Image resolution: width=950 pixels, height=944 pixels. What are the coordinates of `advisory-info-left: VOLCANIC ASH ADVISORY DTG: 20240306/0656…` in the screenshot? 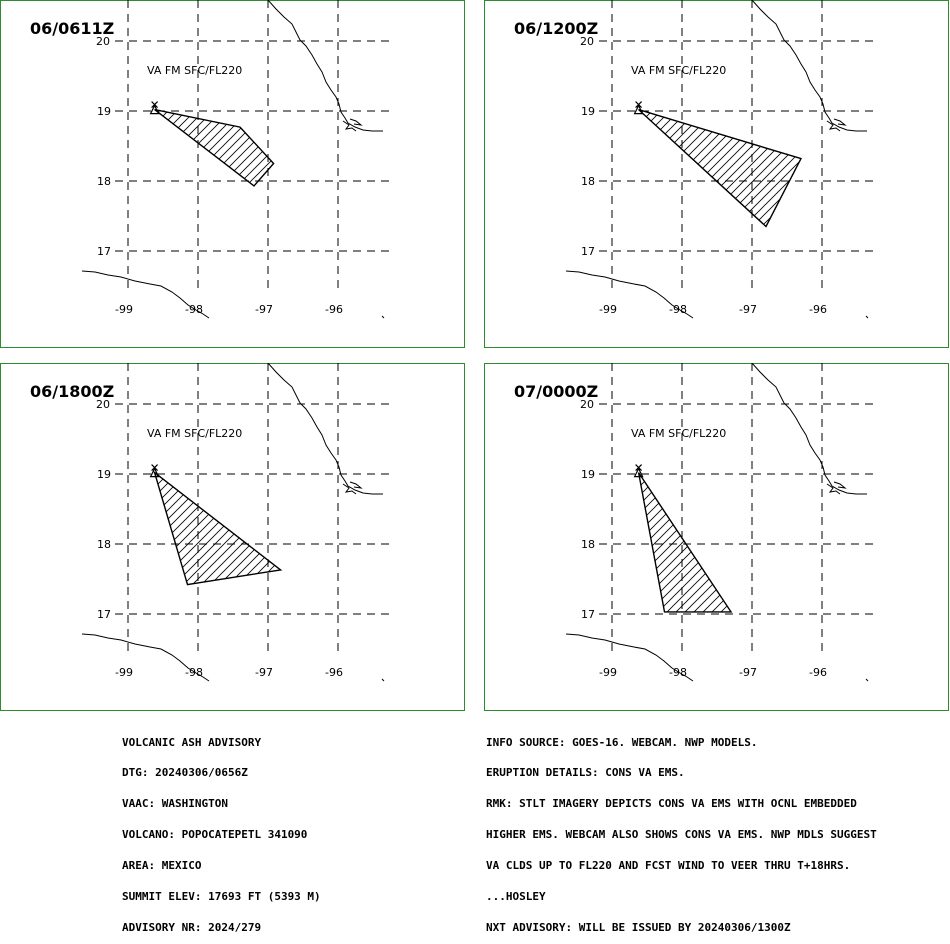 It's located at (221, 830).